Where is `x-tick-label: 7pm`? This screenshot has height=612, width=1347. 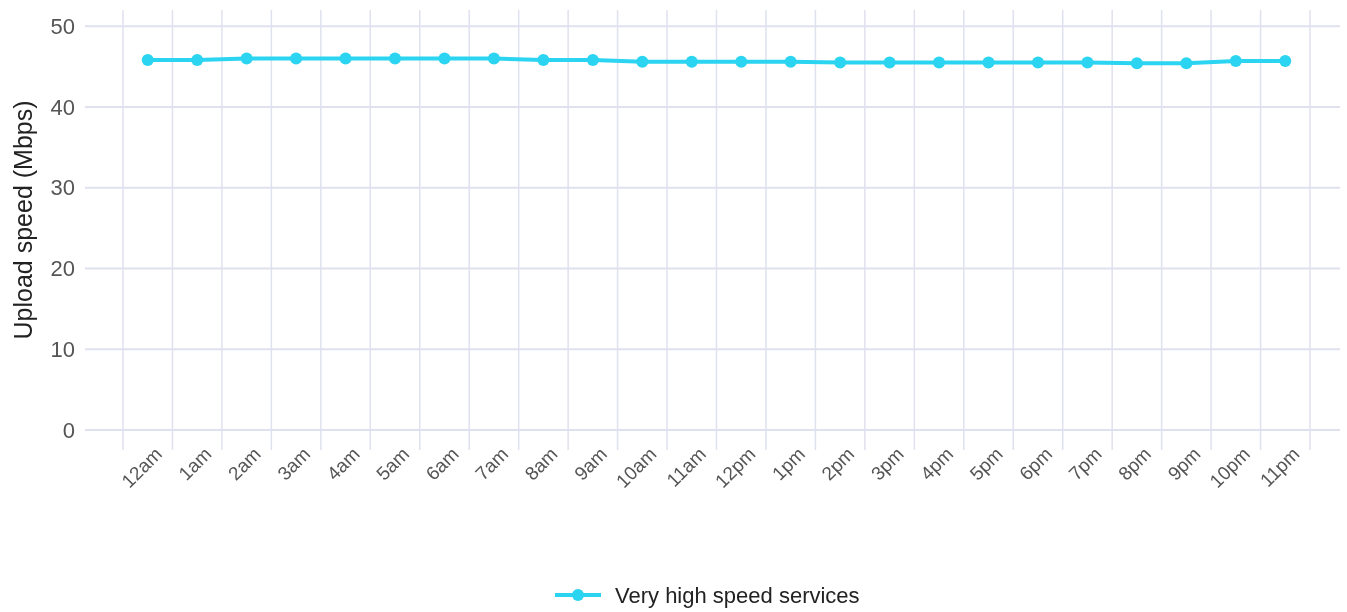 x-tick-label: 7pm is located at coordinates (1085, 464).